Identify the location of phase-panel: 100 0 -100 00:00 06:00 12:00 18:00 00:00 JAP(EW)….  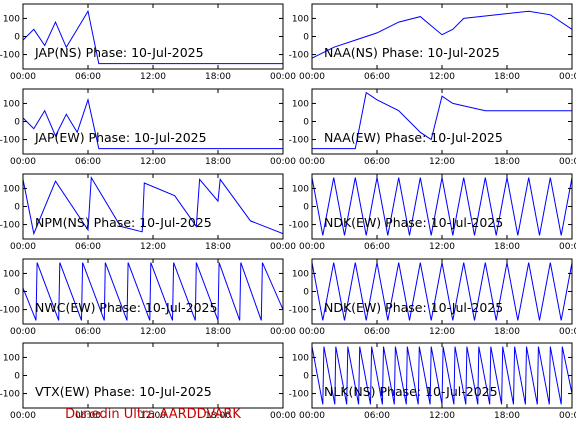
(148, 127).